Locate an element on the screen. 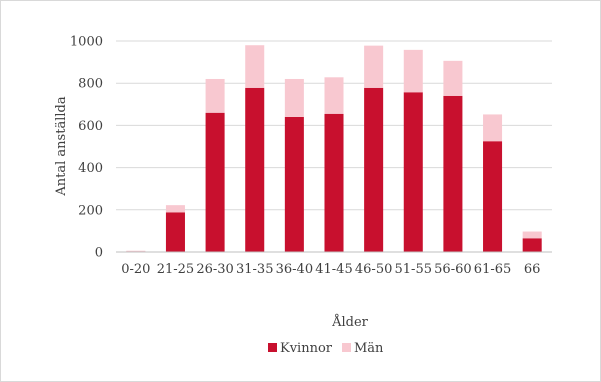 The width and height of the screenshot is (601, 382). x-tick-label: 41-45 is located at coordinates (333, 269).